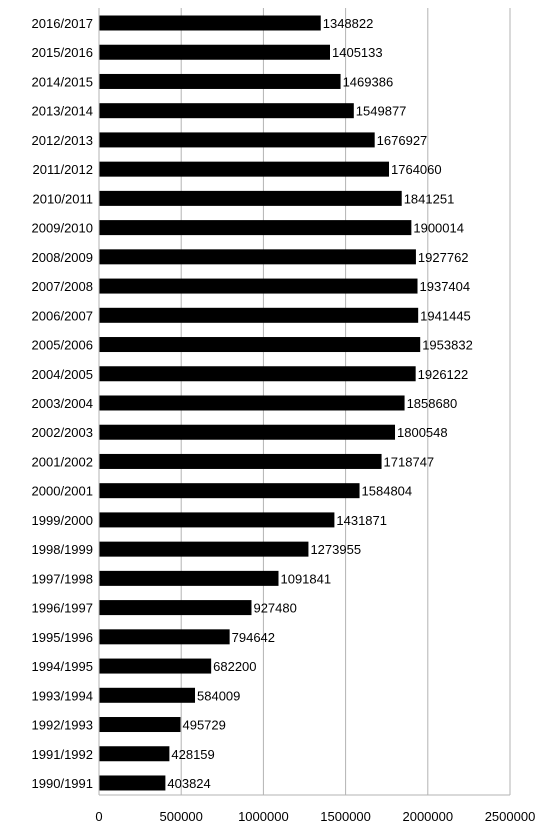  I want to click on value-label: 1800548, so click(422, 432).